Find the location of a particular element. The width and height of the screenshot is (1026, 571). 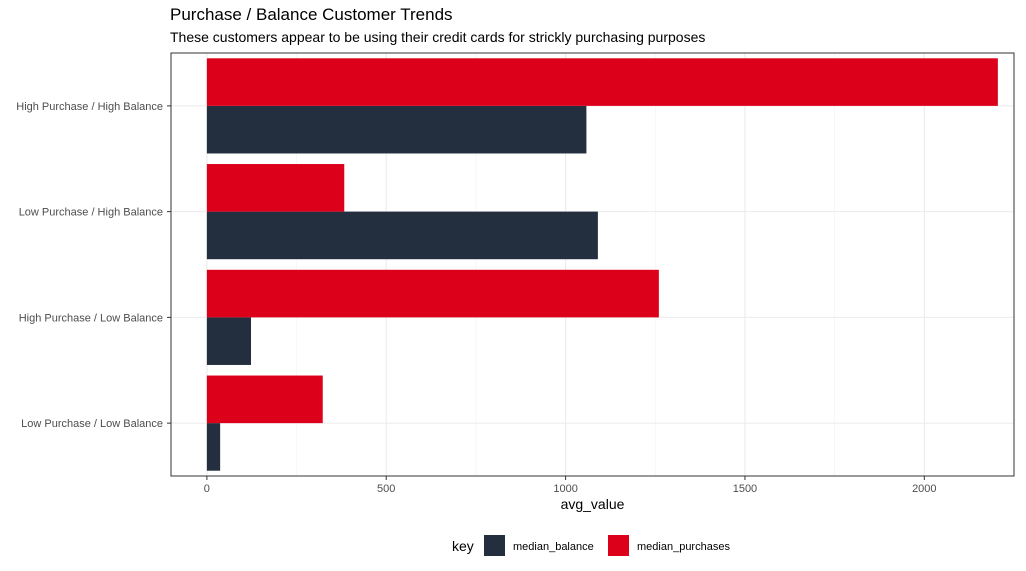

x-tick-label: 500 is located at coordinates (386, 489).